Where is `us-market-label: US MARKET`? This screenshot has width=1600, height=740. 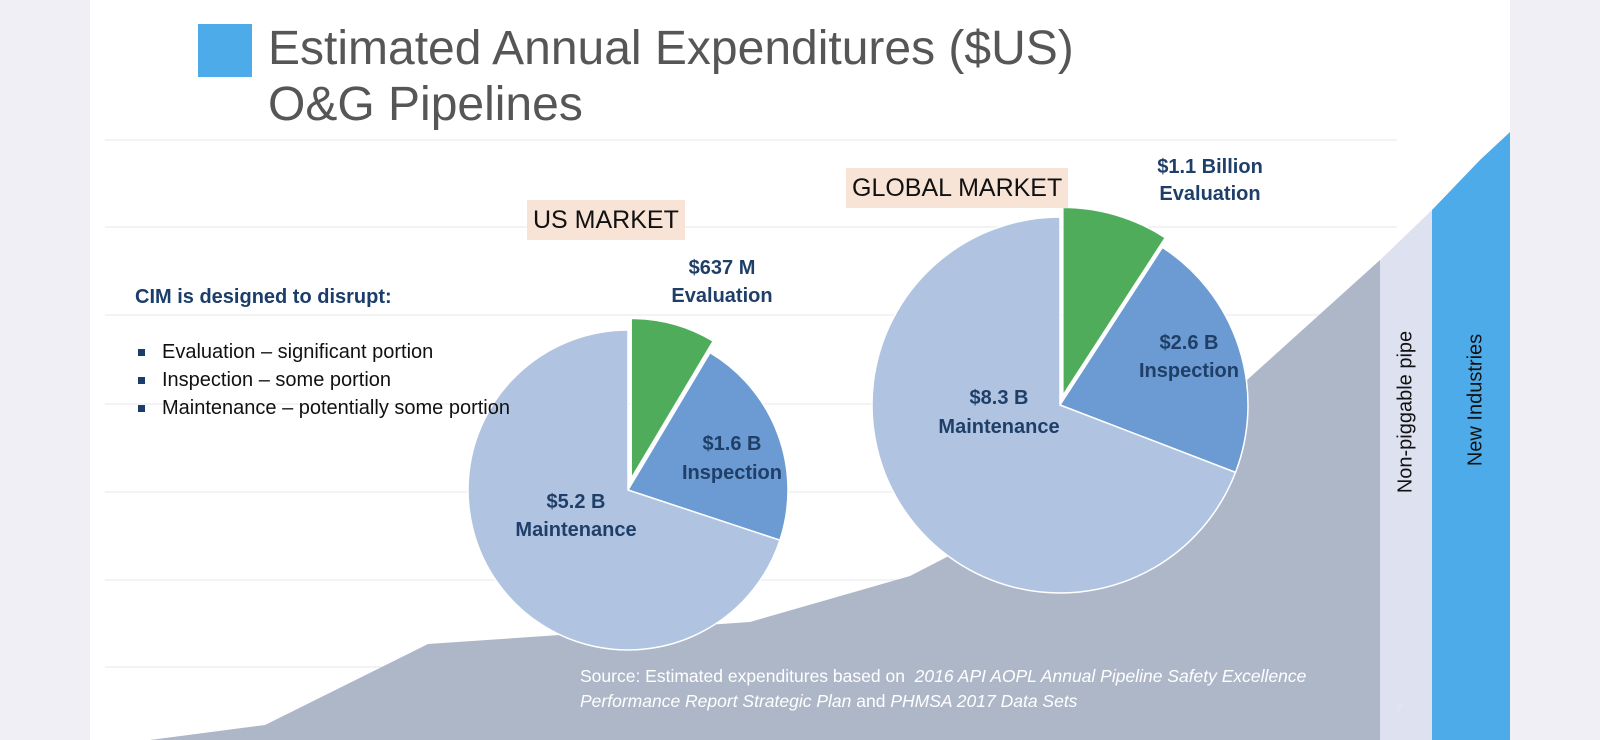
us-market-label: US MARKET is located at coordinates (606, 220).